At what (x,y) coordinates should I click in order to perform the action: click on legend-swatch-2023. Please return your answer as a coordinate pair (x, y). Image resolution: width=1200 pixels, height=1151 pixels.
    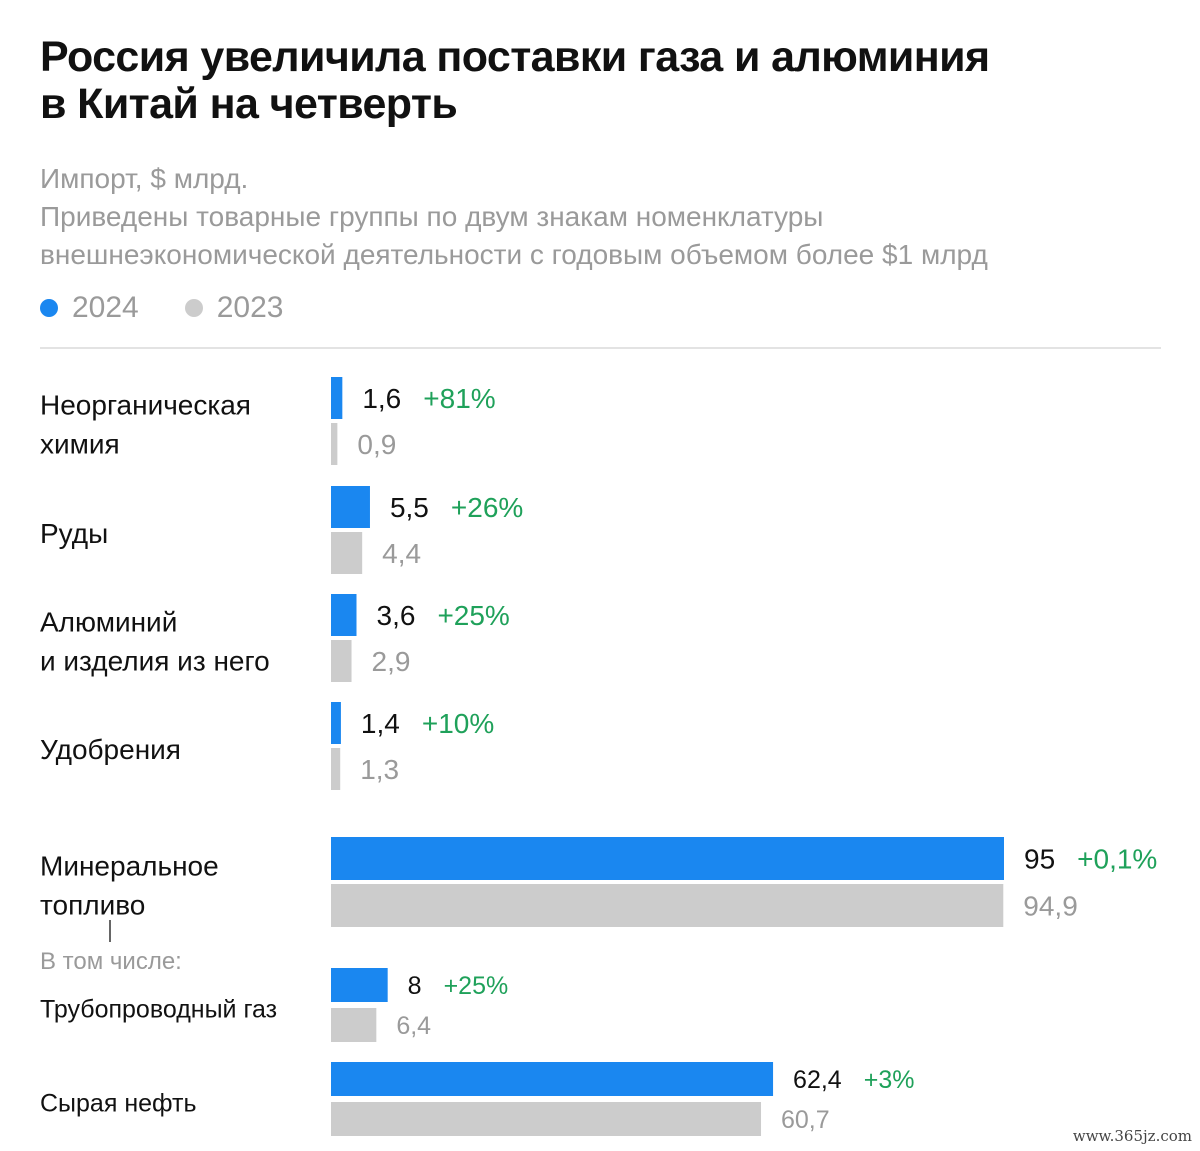
    Looking at the image, I should click on (193, 308).